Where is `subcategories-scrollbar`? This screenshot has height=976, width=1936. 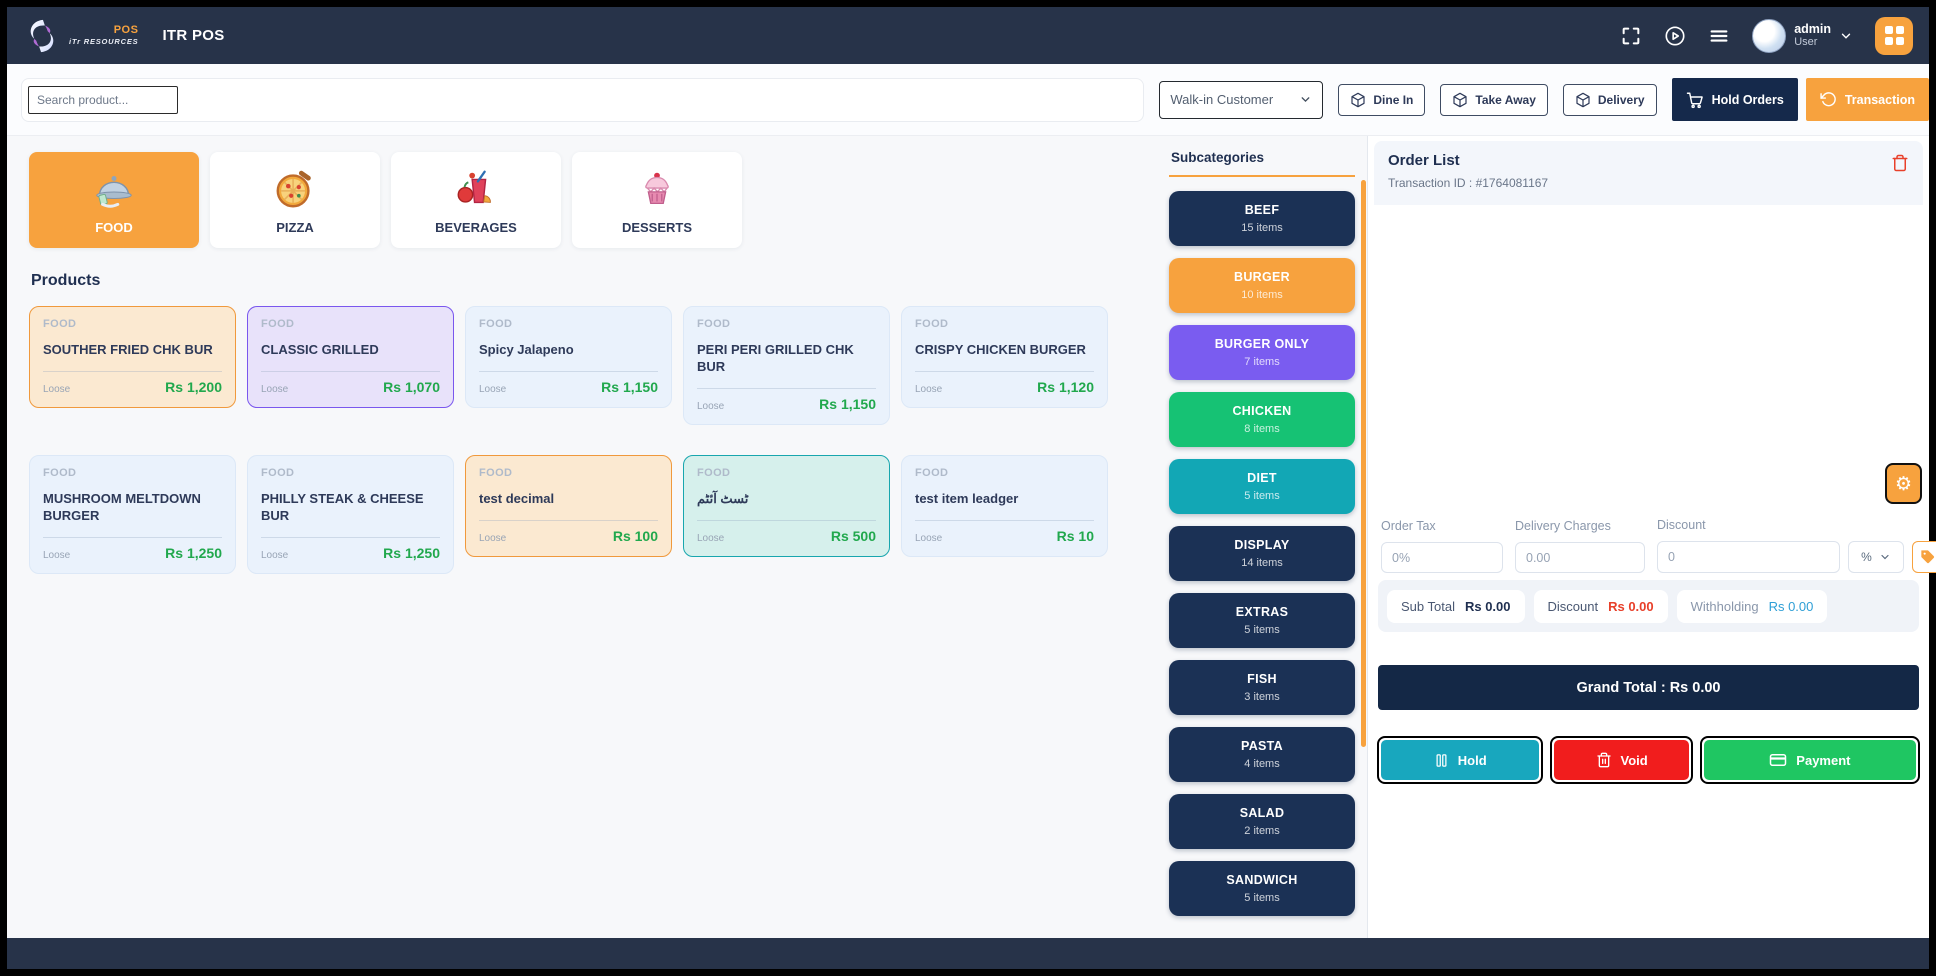 subcategories-scrollbar is located at coordinates (1363, 463).